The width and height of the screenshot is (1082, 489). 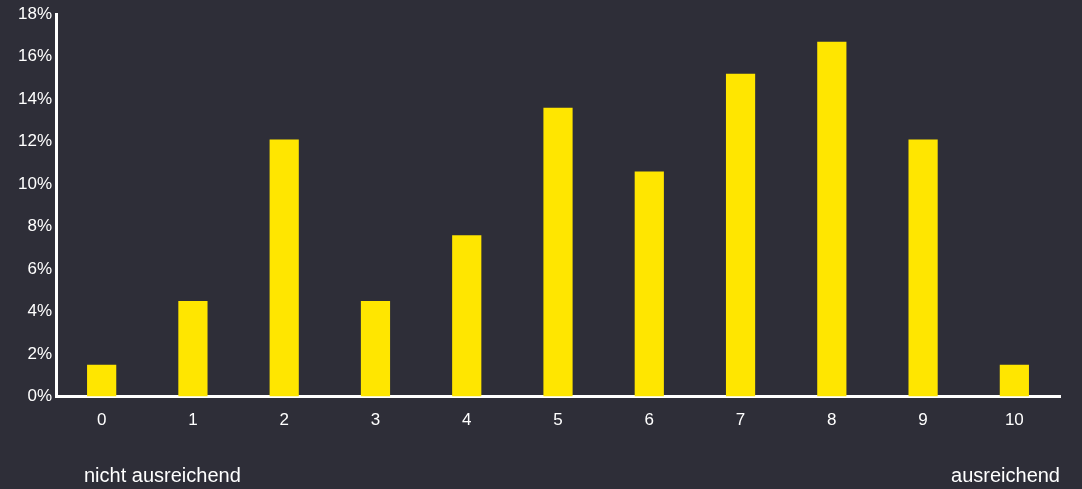 I want to click on y-tick-label: 14%, so click(x=35, y=98).